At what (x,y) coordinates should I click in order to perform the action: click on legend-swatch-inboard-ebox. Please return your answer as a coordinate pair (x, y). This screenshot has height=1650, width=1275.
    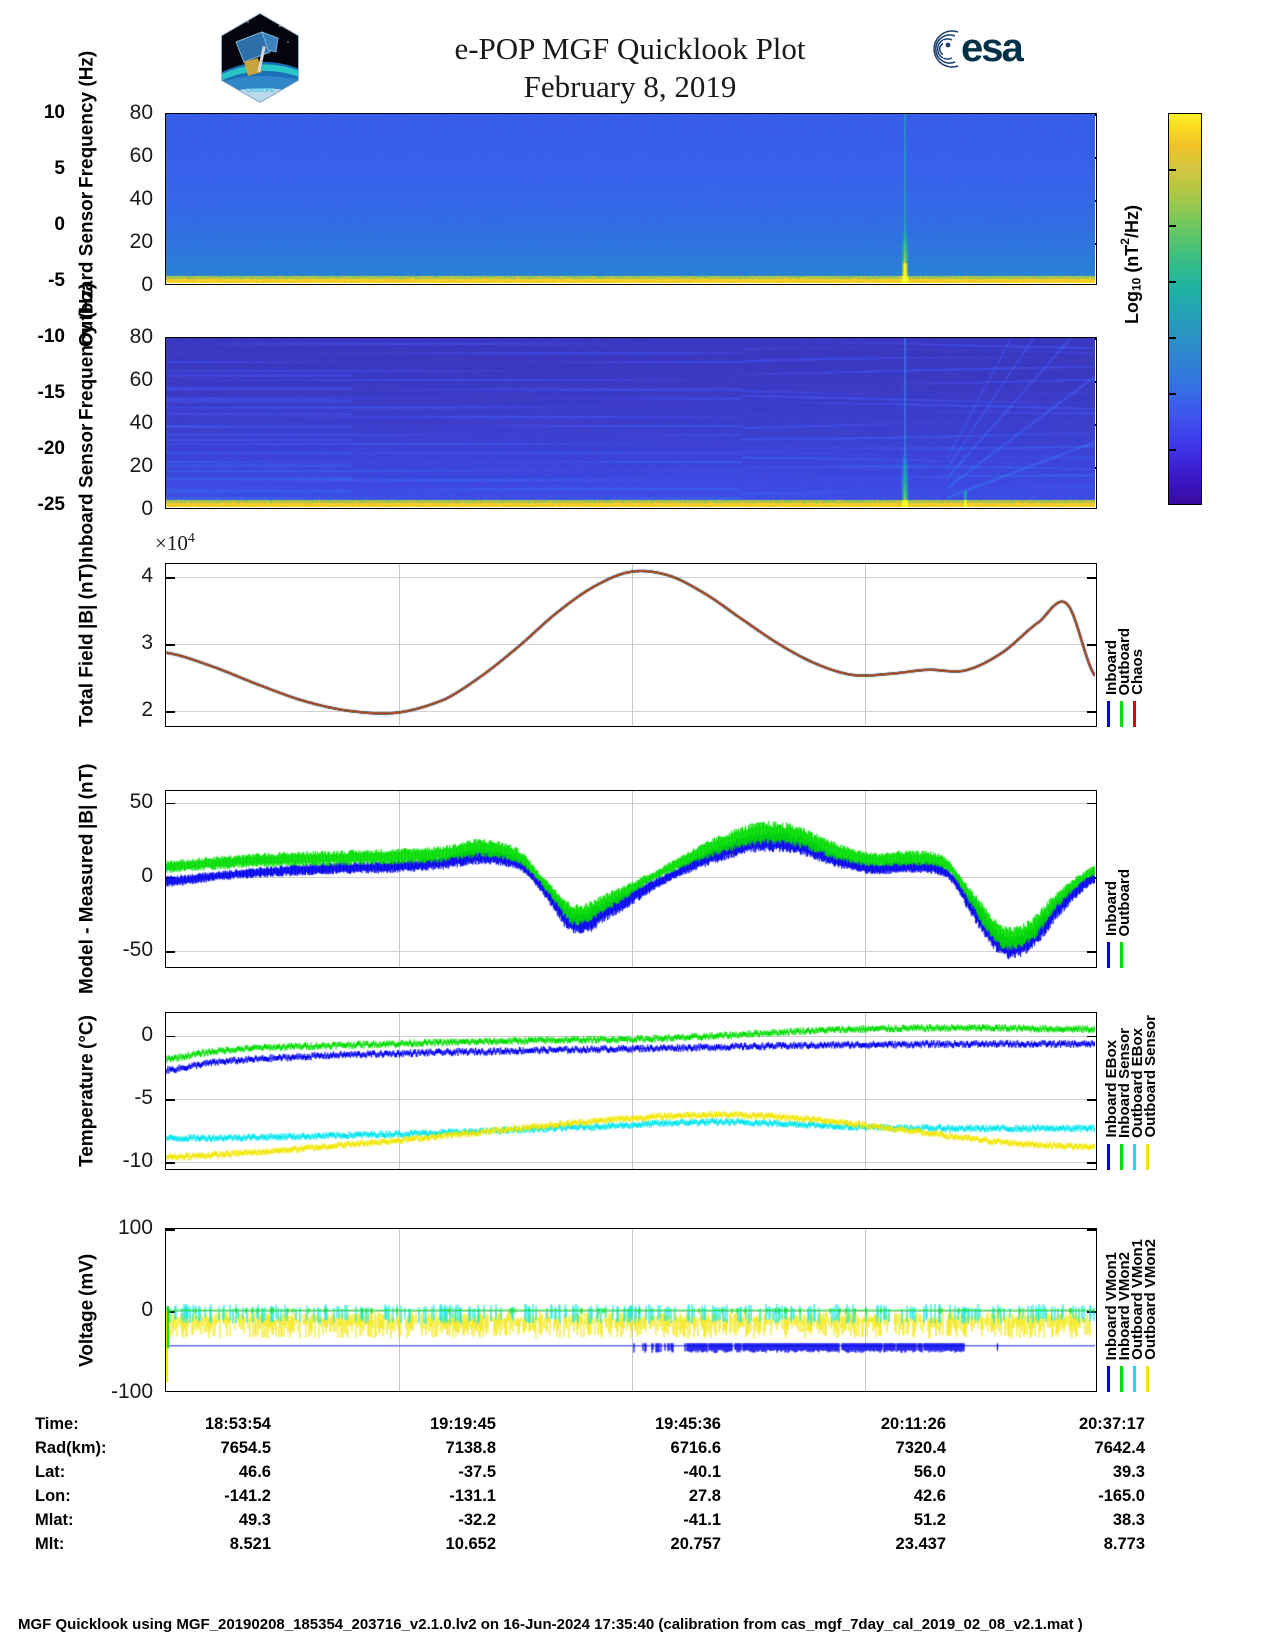
    Looking at the image, I should click on (1108, 1157).